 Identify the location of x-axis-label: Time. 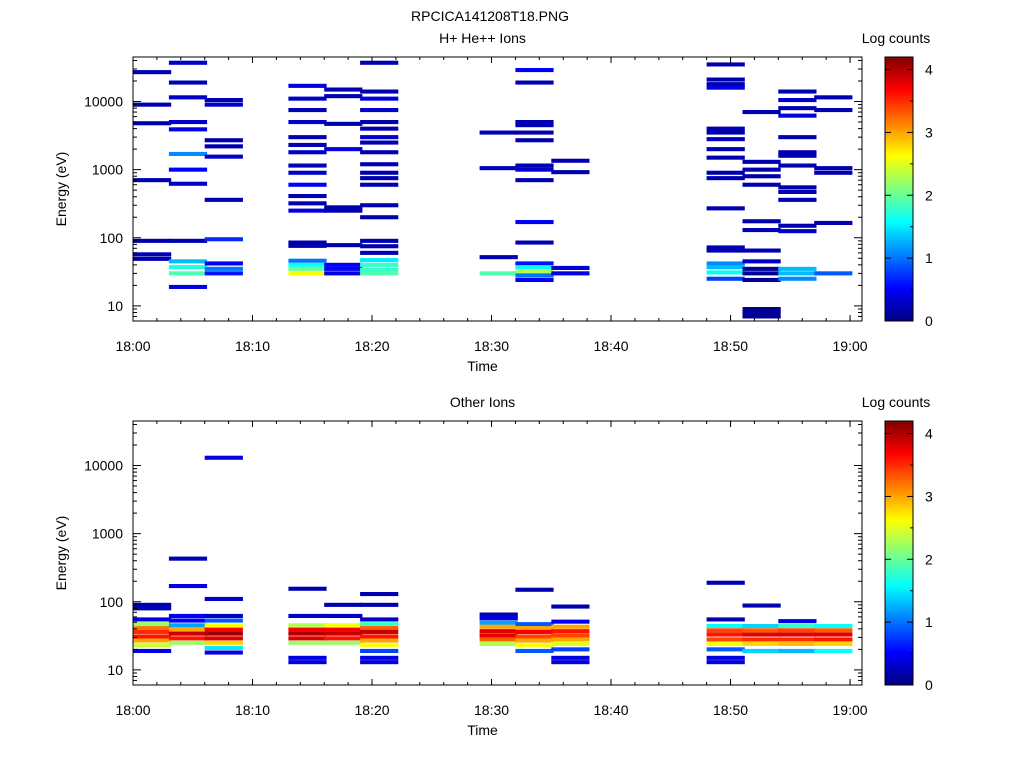
(482, 730).